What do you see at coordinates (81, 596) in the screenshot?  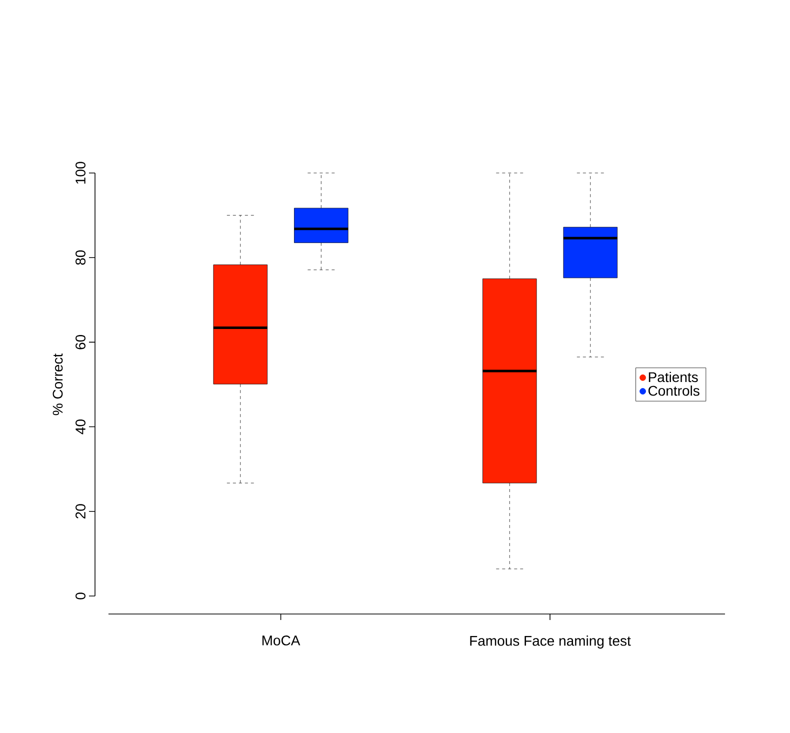 I see `y-tick-label: 0` at bounding box center [81, 596].